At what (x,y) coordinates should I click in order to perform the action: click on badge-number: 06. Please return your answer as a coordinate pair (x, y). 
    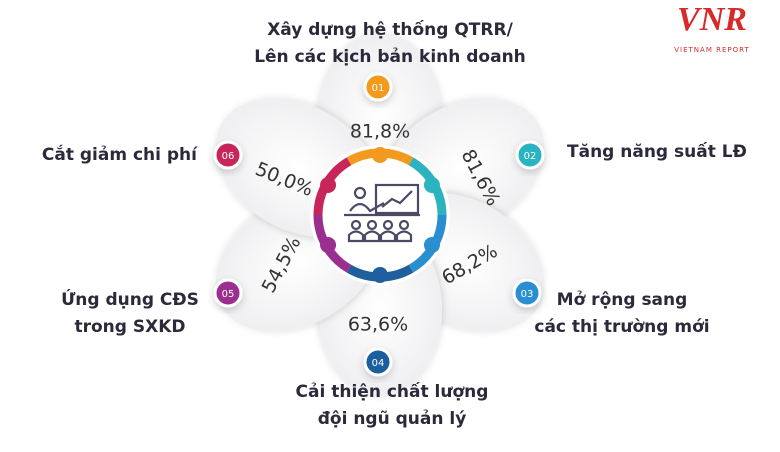
    Looking at the image, I should click on (228, 156).